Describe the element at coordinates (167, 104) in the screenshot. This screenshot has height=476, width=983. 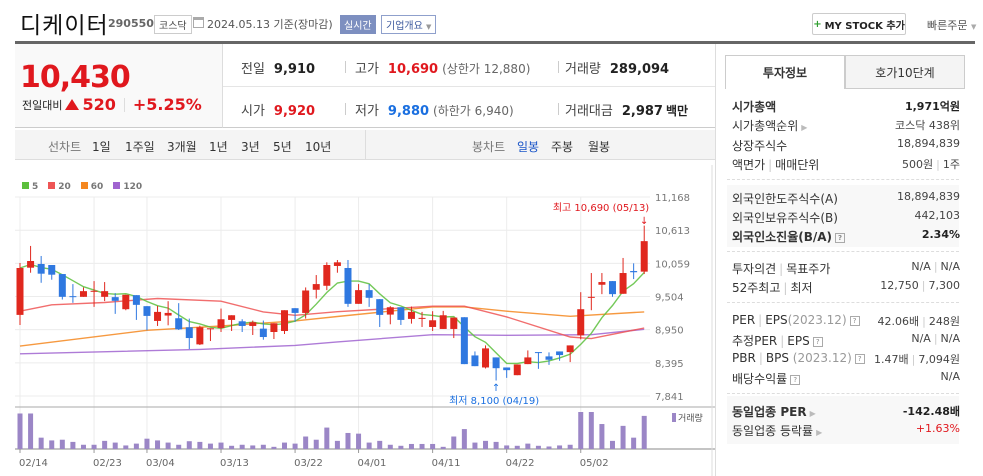
I see `change-percent: +5.25%` at that location.